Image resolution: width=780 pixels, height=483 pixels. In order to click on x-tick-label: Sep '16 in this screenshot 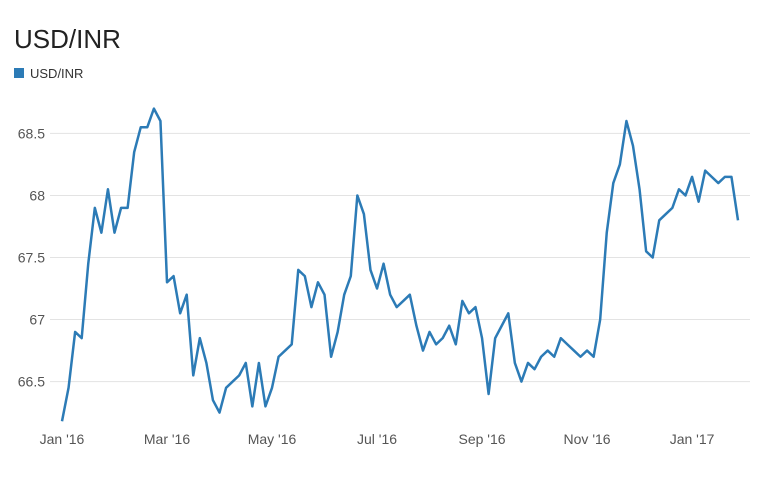, I will do `click(482, 439)`.